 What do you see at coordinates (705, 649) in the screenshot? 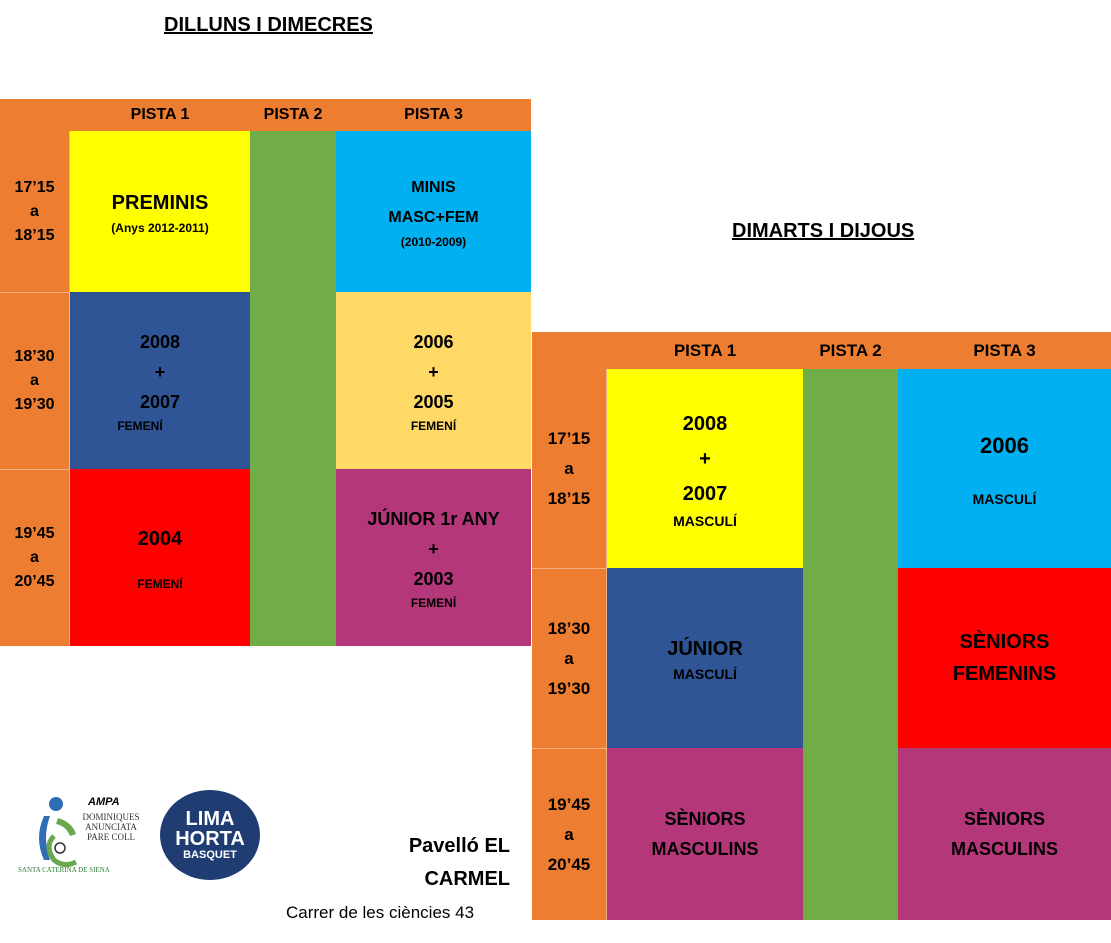
I see `group-name: JÚNIOR` at bounding box center [705, 649].